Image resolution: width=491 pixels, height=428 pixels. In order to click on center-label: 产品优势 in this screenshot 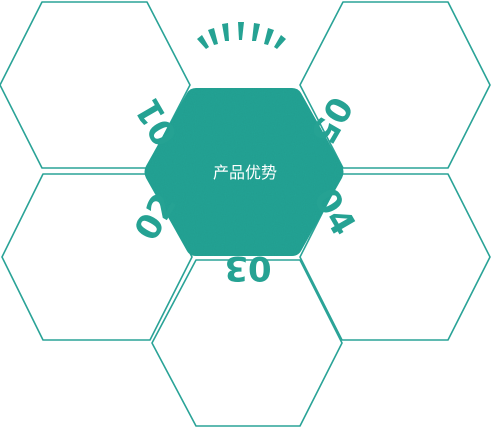, I will do `click(245, 172)`.